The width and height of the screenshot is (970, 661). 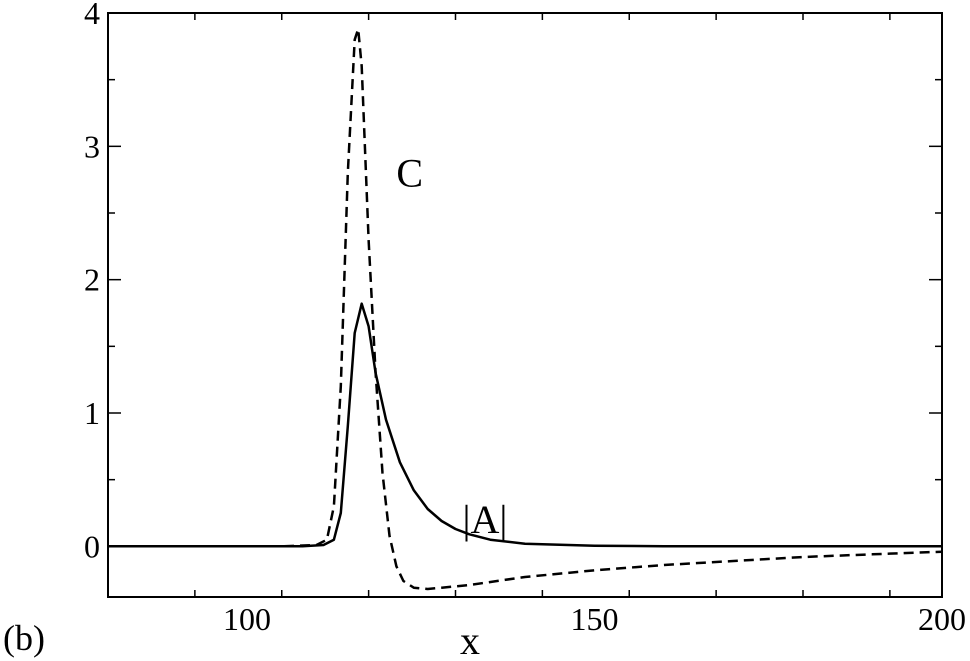 I want to click on panel-label: (b), so click(x=24, y=638).